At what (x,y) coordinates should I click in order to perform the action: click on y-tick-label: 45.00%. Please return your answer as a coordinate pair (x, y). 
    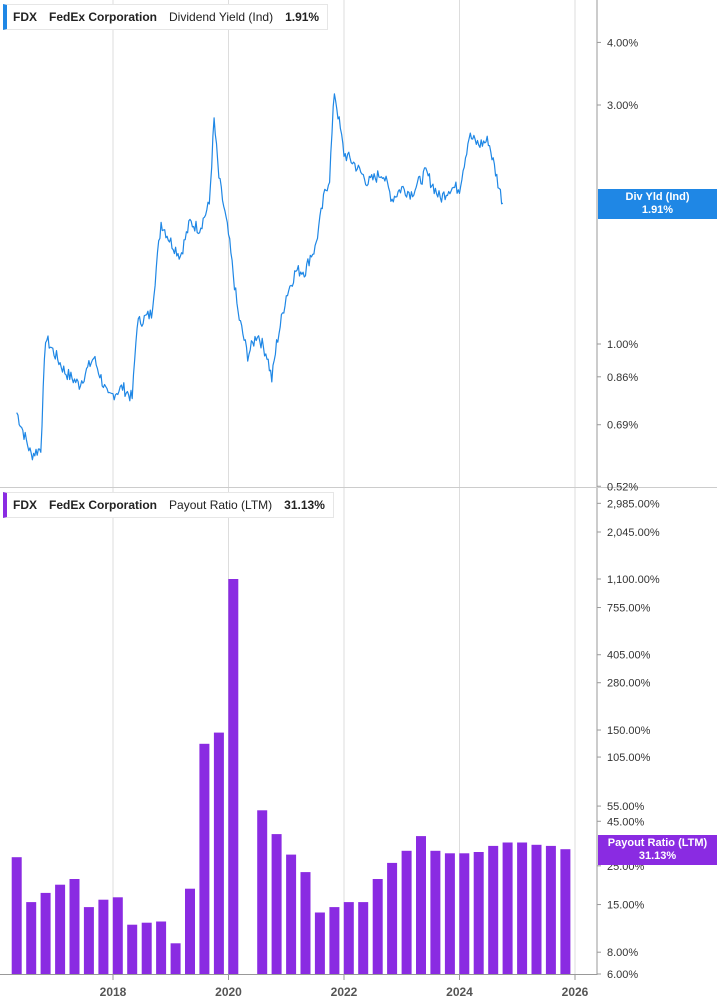
    Looking at the image, I should click on (626, 822).